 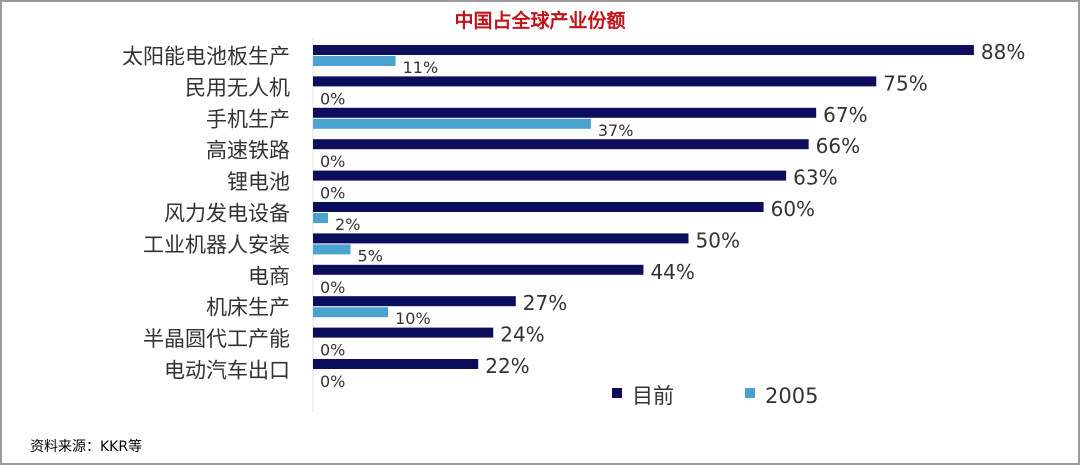 What do you see at coordinates (248, 151) in the screenshot?
I see `category-label: 高速铁路` at bounding box center [248, 151].